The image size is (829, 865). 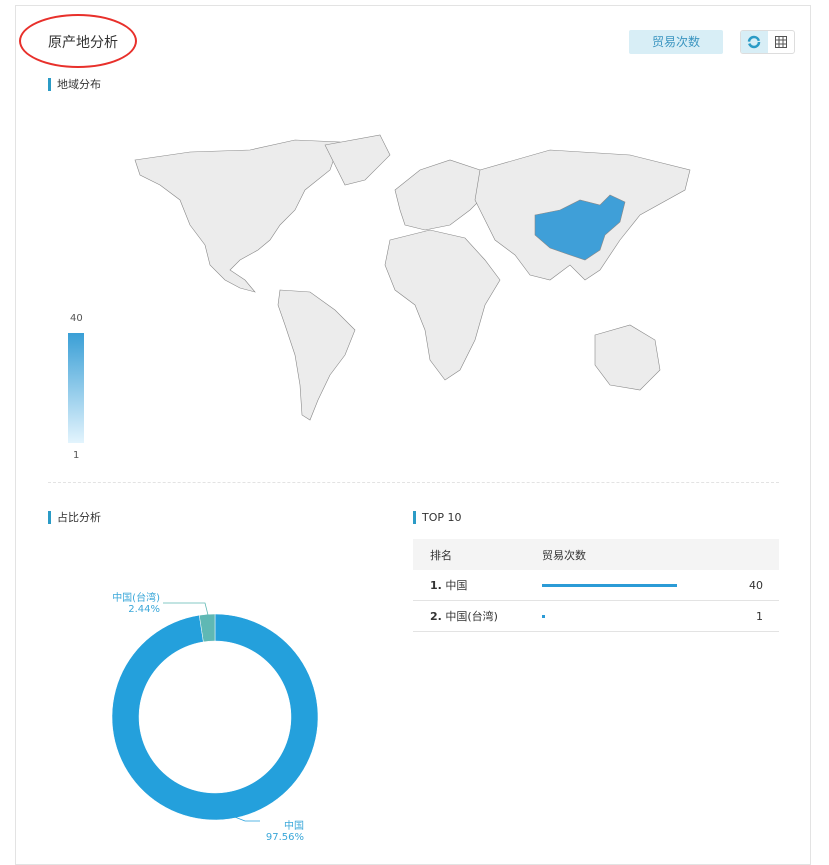 What do you see at coordinates (436, 585) in the screenshot?
I see `rank: 1.` at bounding box center [436, 585].